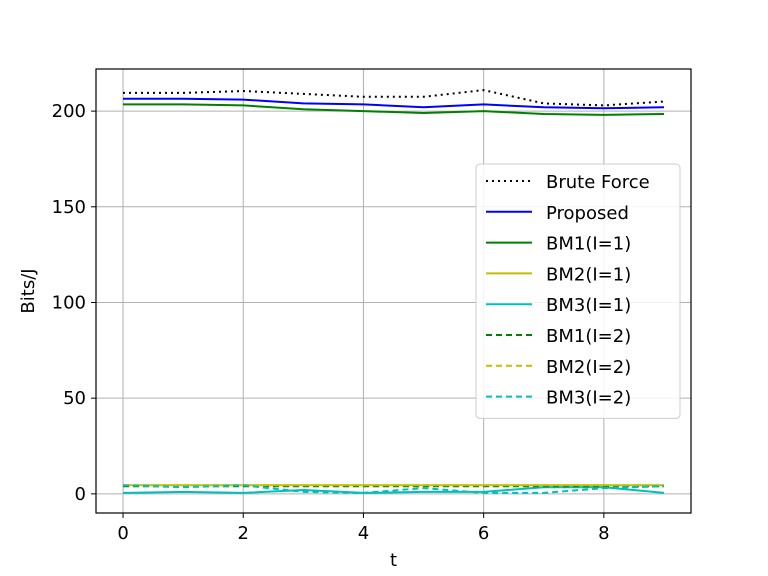  What do you see at coordinates (243, 533) in the screenshot?
I see `x-tick-label: 2` at bounding box center [243, 533].